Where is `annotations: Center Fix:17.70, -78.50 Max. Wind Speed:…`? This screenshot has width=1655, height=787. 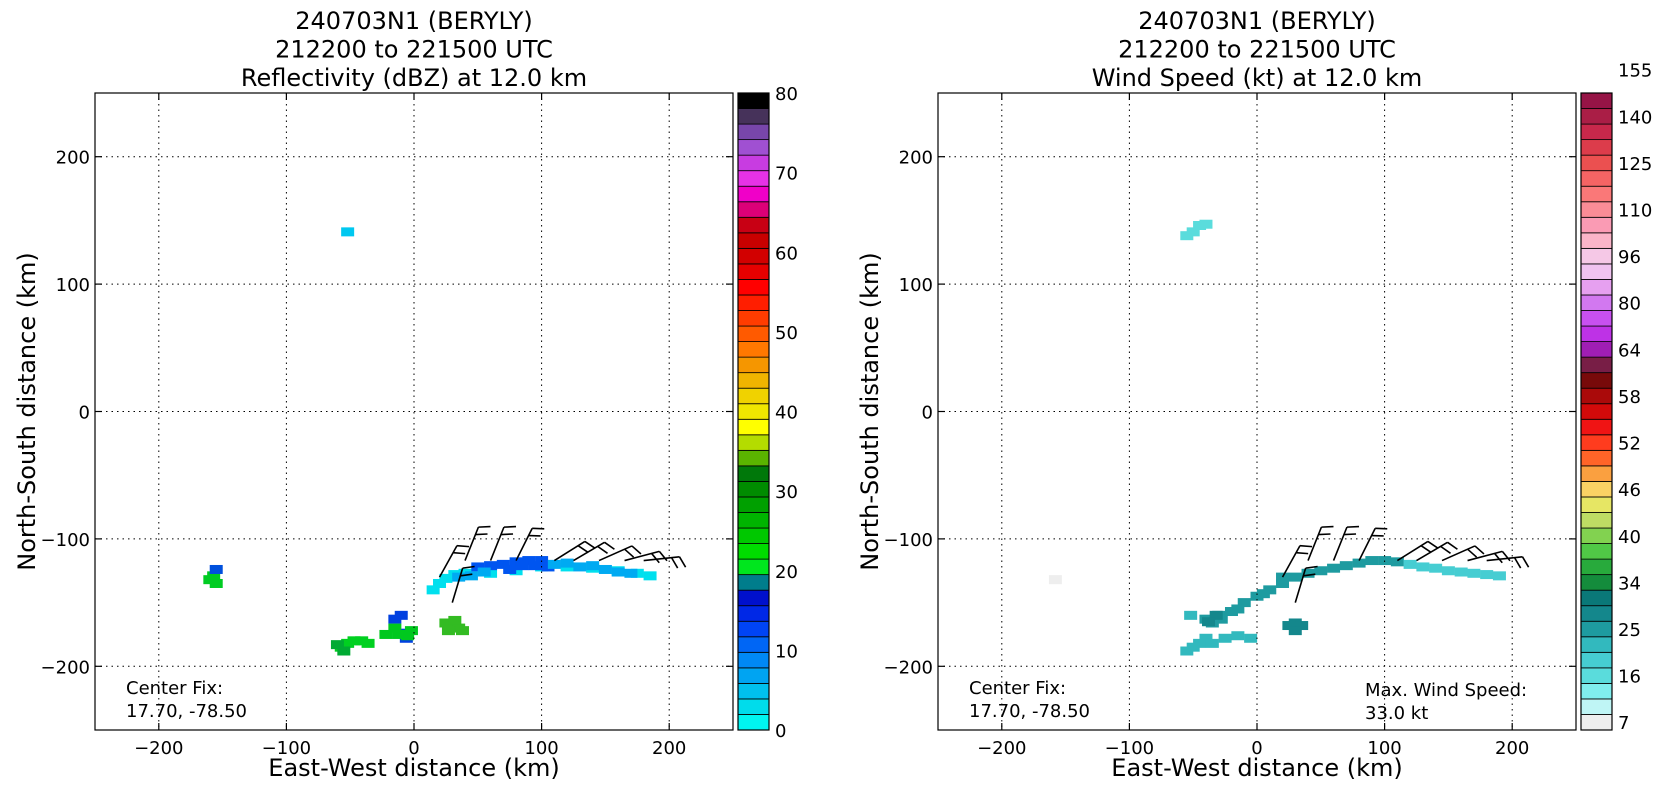 annotations: Center Fix:17.70, -78.50 Max. Wind Speed:… is located at coordinates (1248, 701).